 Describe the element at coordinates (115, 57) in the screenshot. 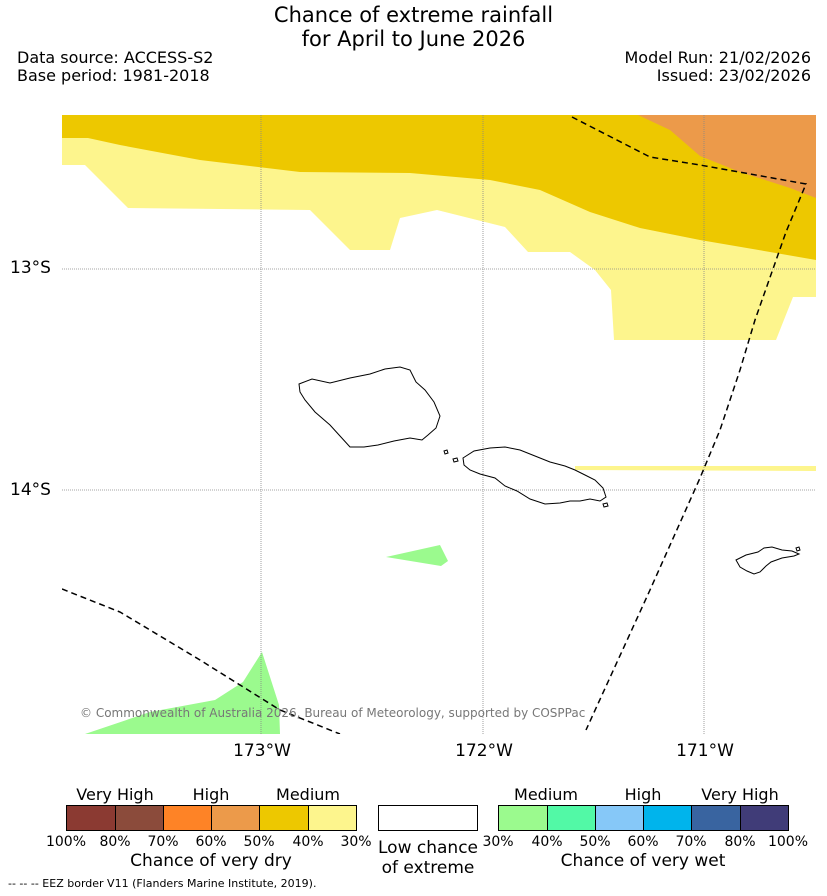

I see `data-source: Data source: ACCESS-S2` at that location.